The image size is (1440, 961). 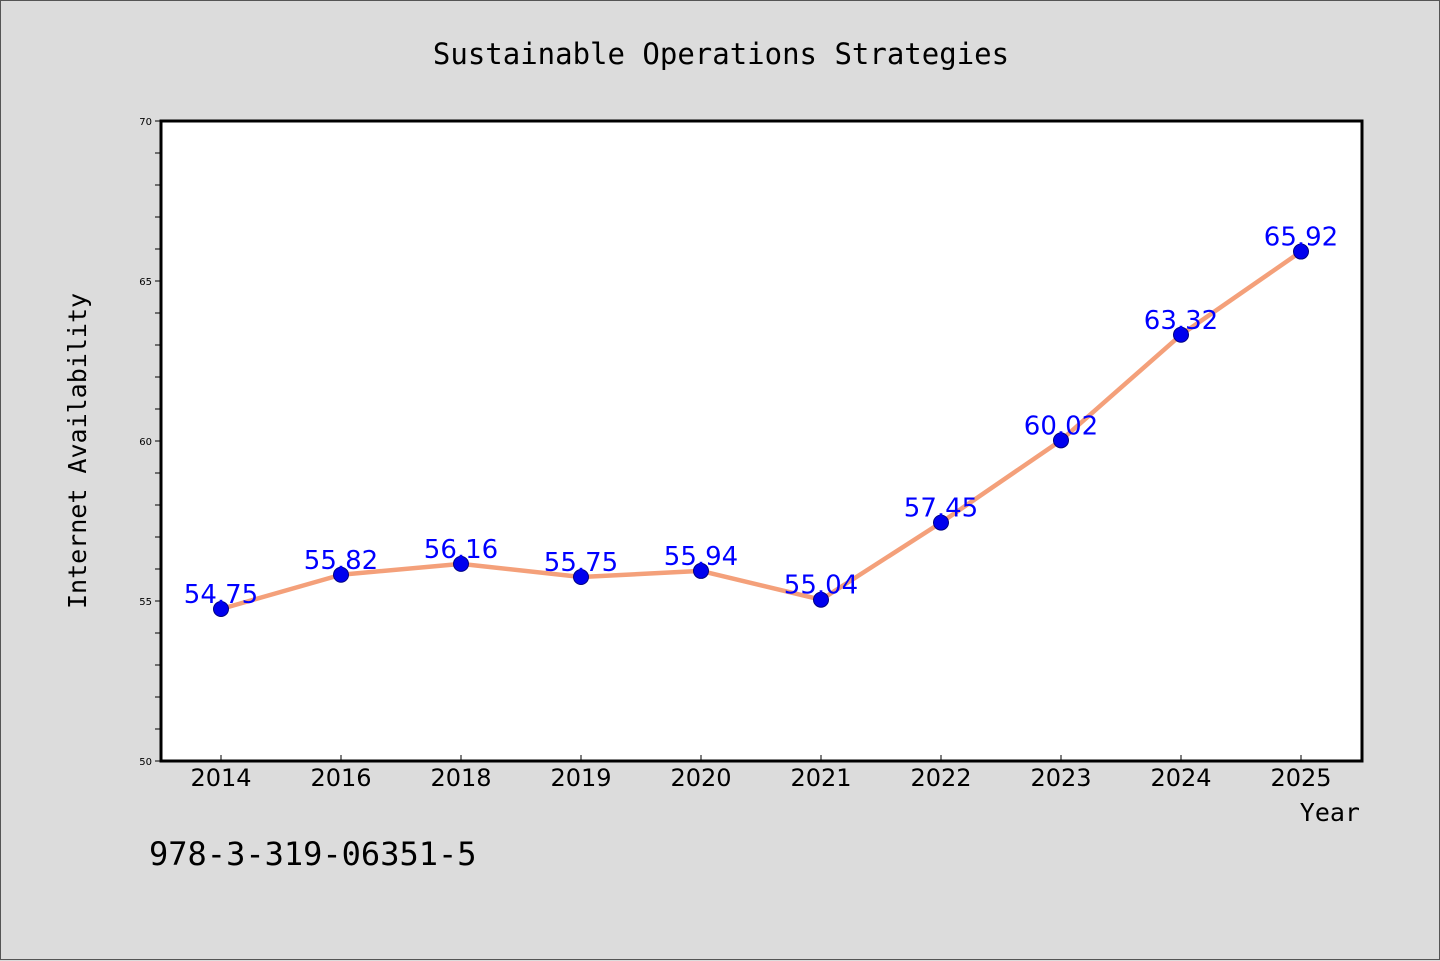 What do you see at coordinates (701, 557) in the screenshot?
I see `data-label: 55.94` at bounding box center [701, 557].